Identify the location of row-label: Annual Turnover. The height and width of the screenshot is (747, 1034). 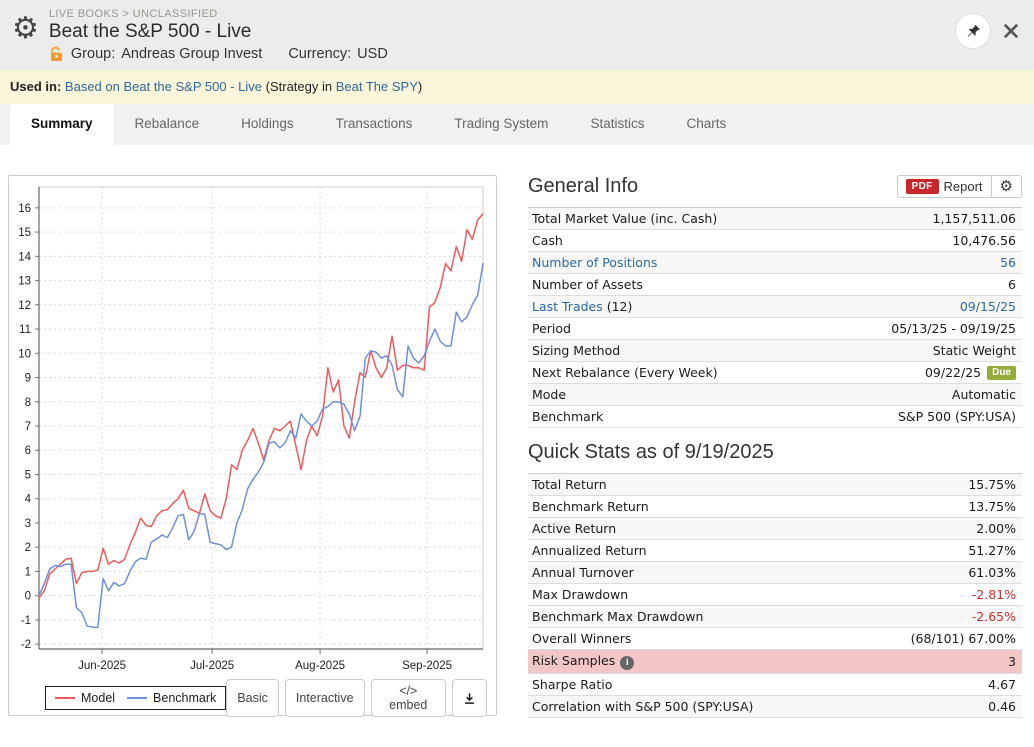
(583, 572).